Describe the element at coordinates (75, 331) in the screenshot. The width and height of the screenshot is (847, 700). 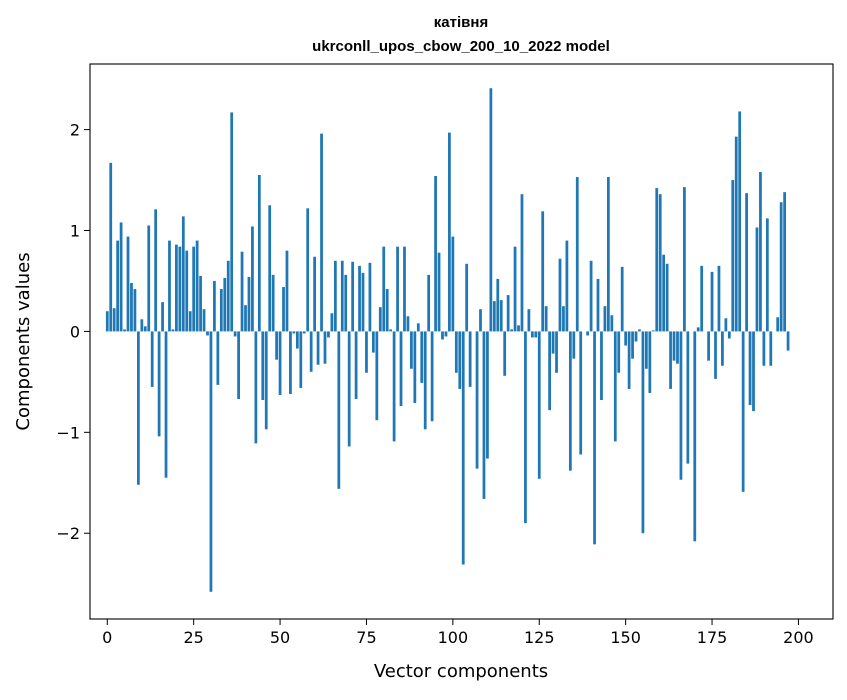
I see `y-tick-label: 0` at that location.